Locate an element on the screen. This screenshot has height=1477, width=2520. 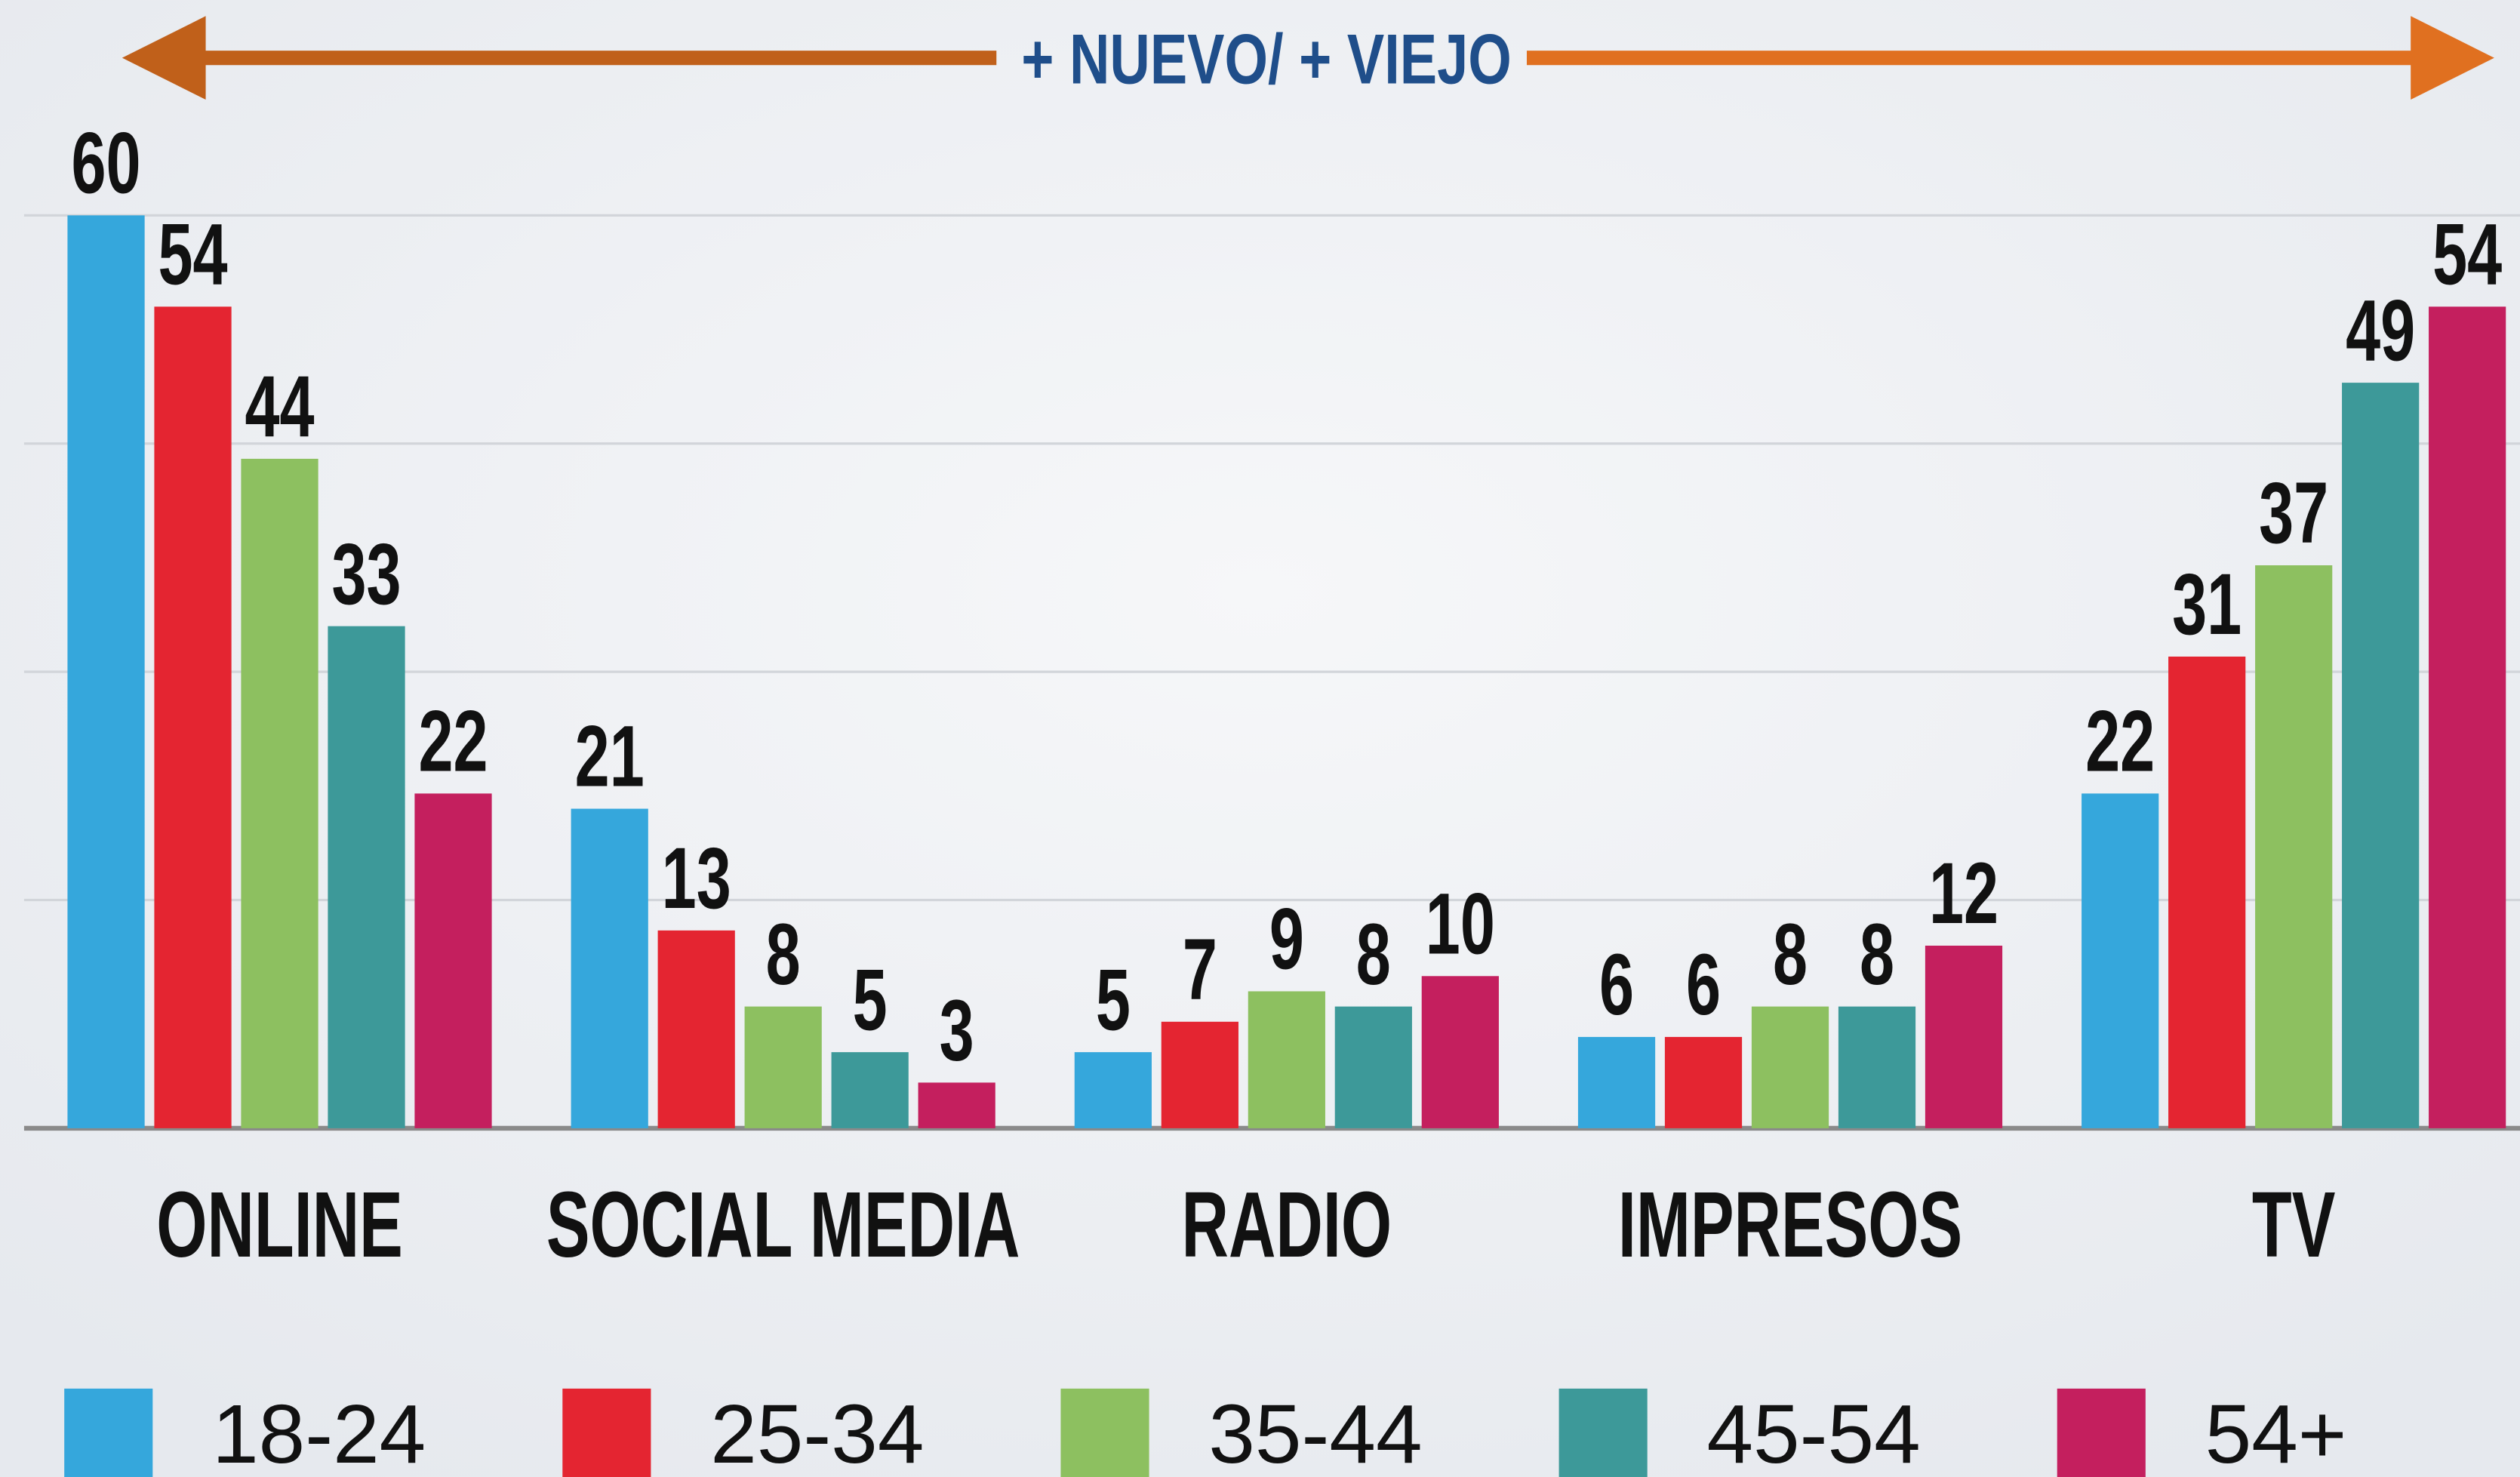
value-label: 13 is located at coordinates (696, 879).